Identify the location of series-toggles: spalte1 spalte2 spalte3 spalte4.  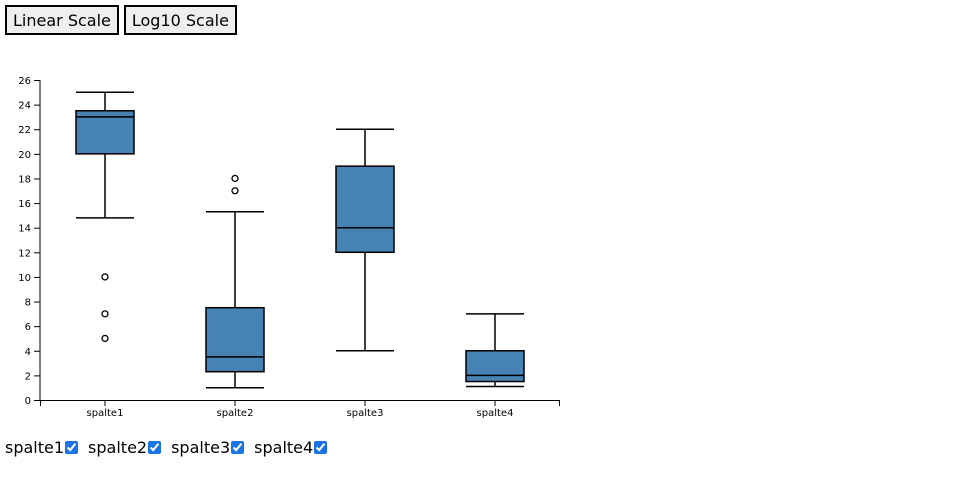
(166, 447).